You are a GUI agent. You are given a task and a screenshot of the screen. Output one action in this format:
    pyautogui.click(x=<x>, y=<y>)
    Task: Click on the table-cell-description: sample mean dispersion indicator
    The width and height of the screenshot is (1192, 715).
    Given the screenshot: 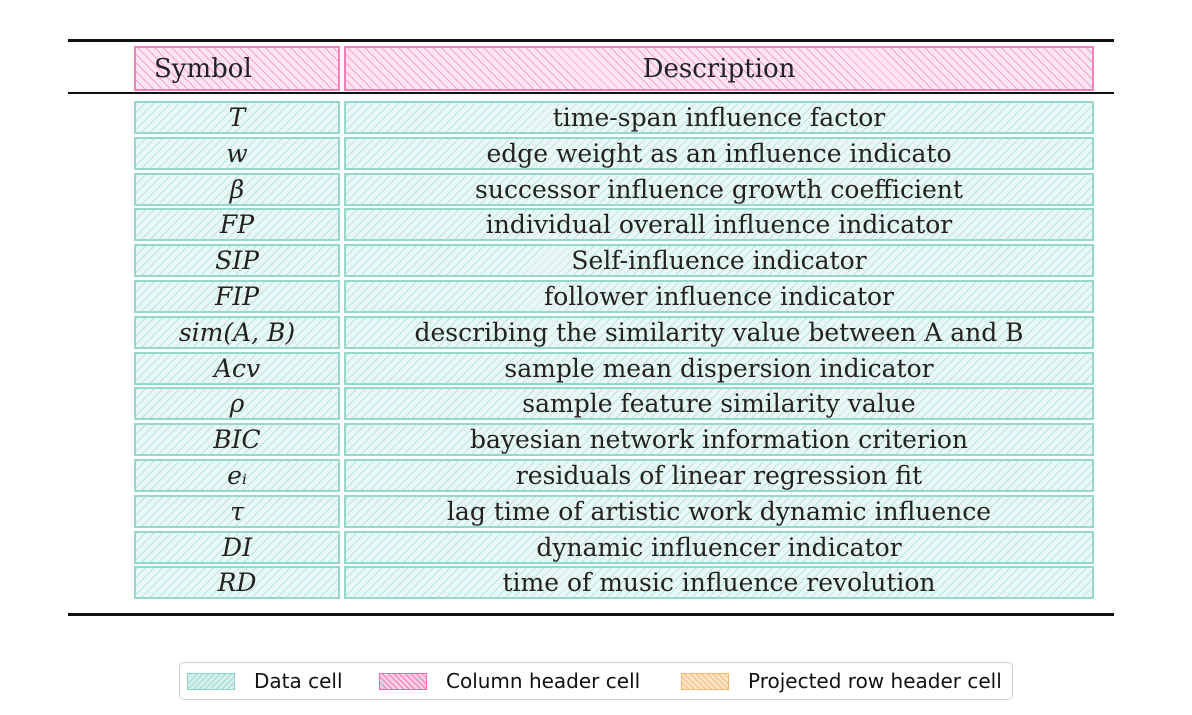 What is the action you would take?
    pyautogui.click(x=719, y=368)
    